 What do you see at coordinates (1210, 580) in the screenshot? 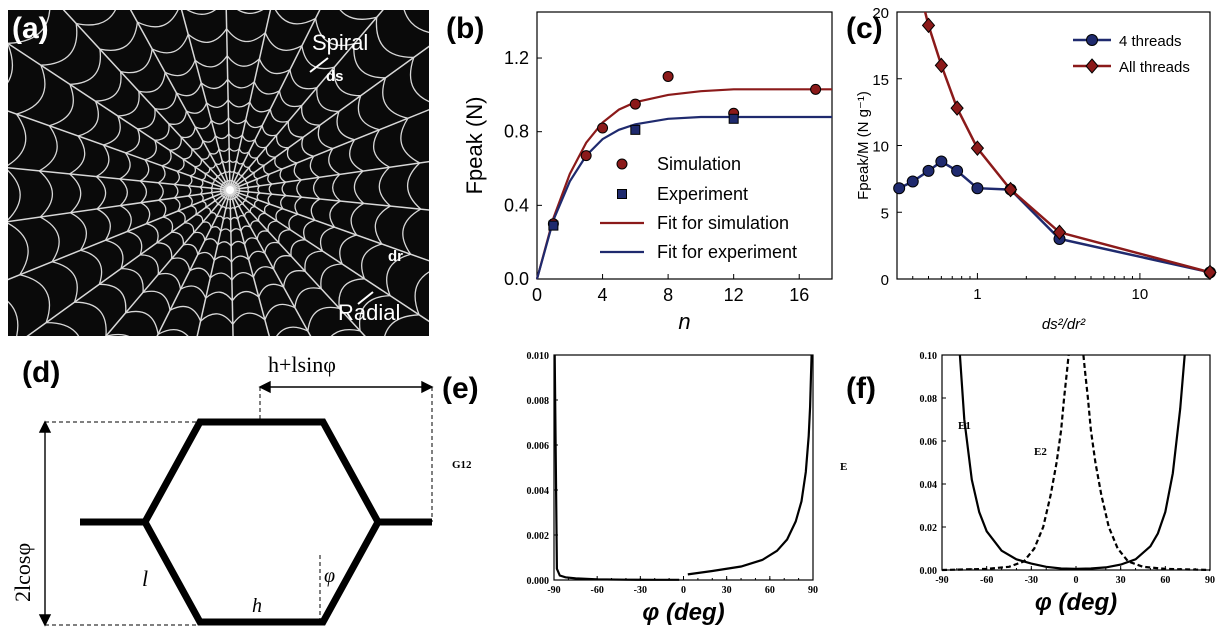
I see `x-tick-label: 90` at bounding box center [1210, 580].